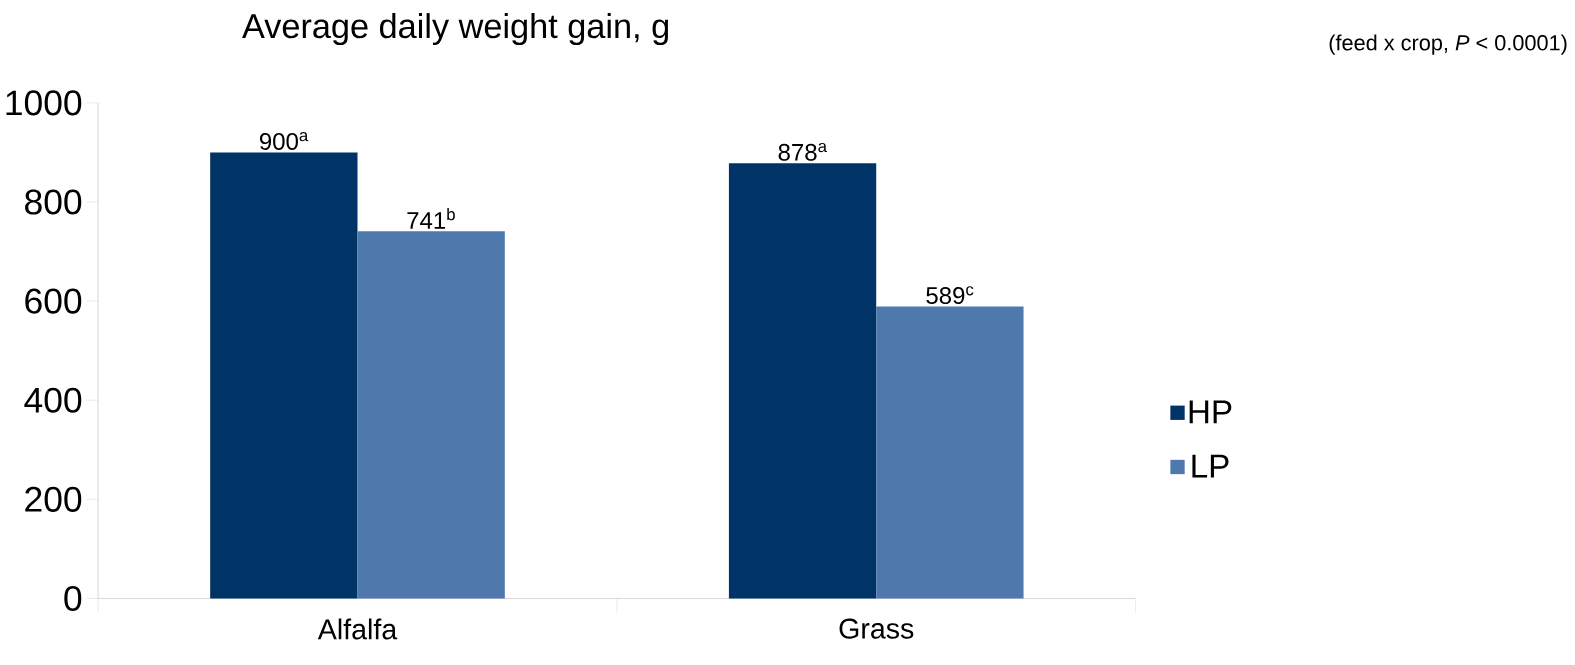  What do you see at coordinates (1210, 466) in the screenshot?
I see `legend-label: LP` at bounding box center [1210, 466].